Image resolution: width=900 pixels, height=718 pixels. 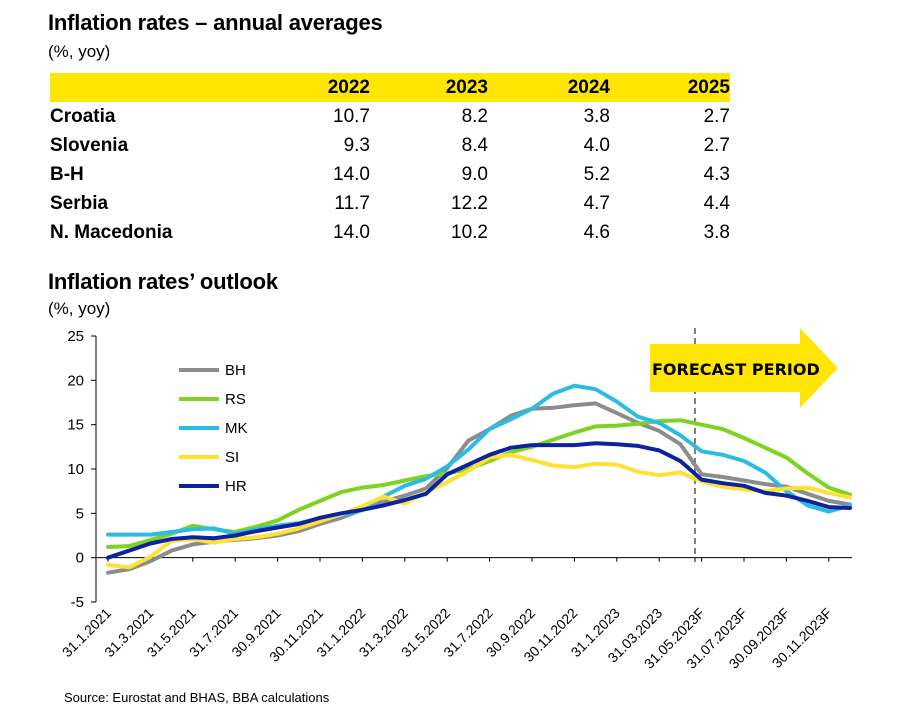 I want to click on table-cell: 12.2, so click(x=469, y=203).